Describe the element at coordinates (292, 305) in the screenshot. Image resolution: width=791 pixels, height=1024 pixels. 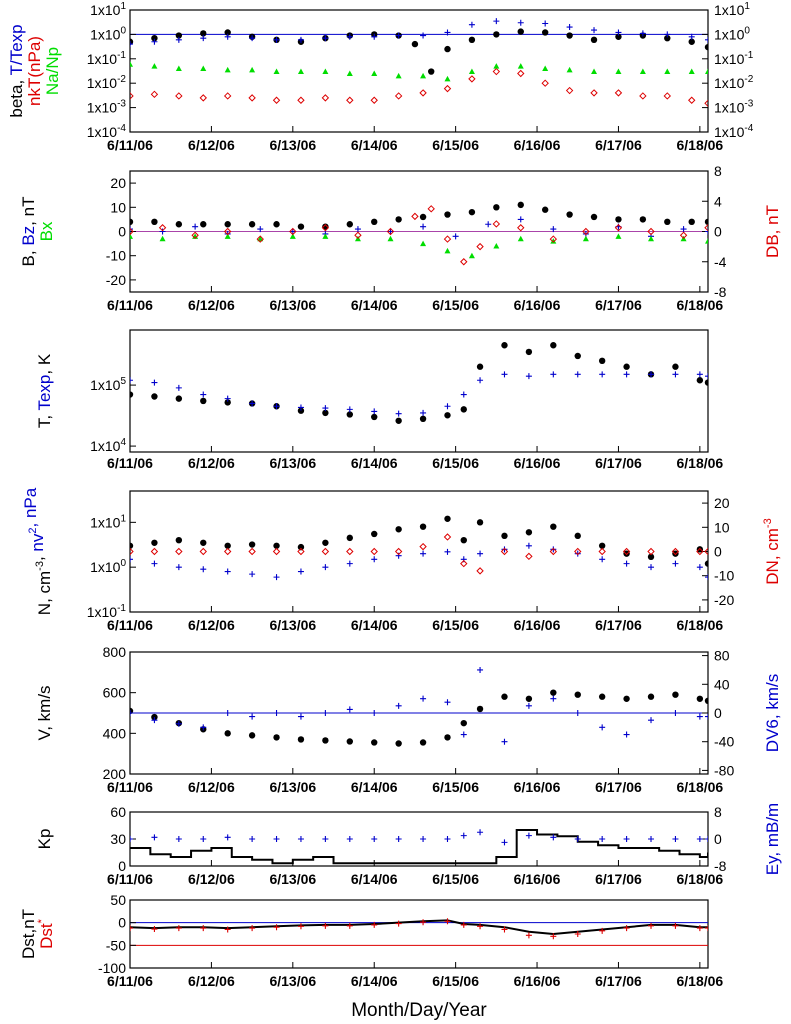
I see `x-tick-label-B-2: 6/13/06` at that location.